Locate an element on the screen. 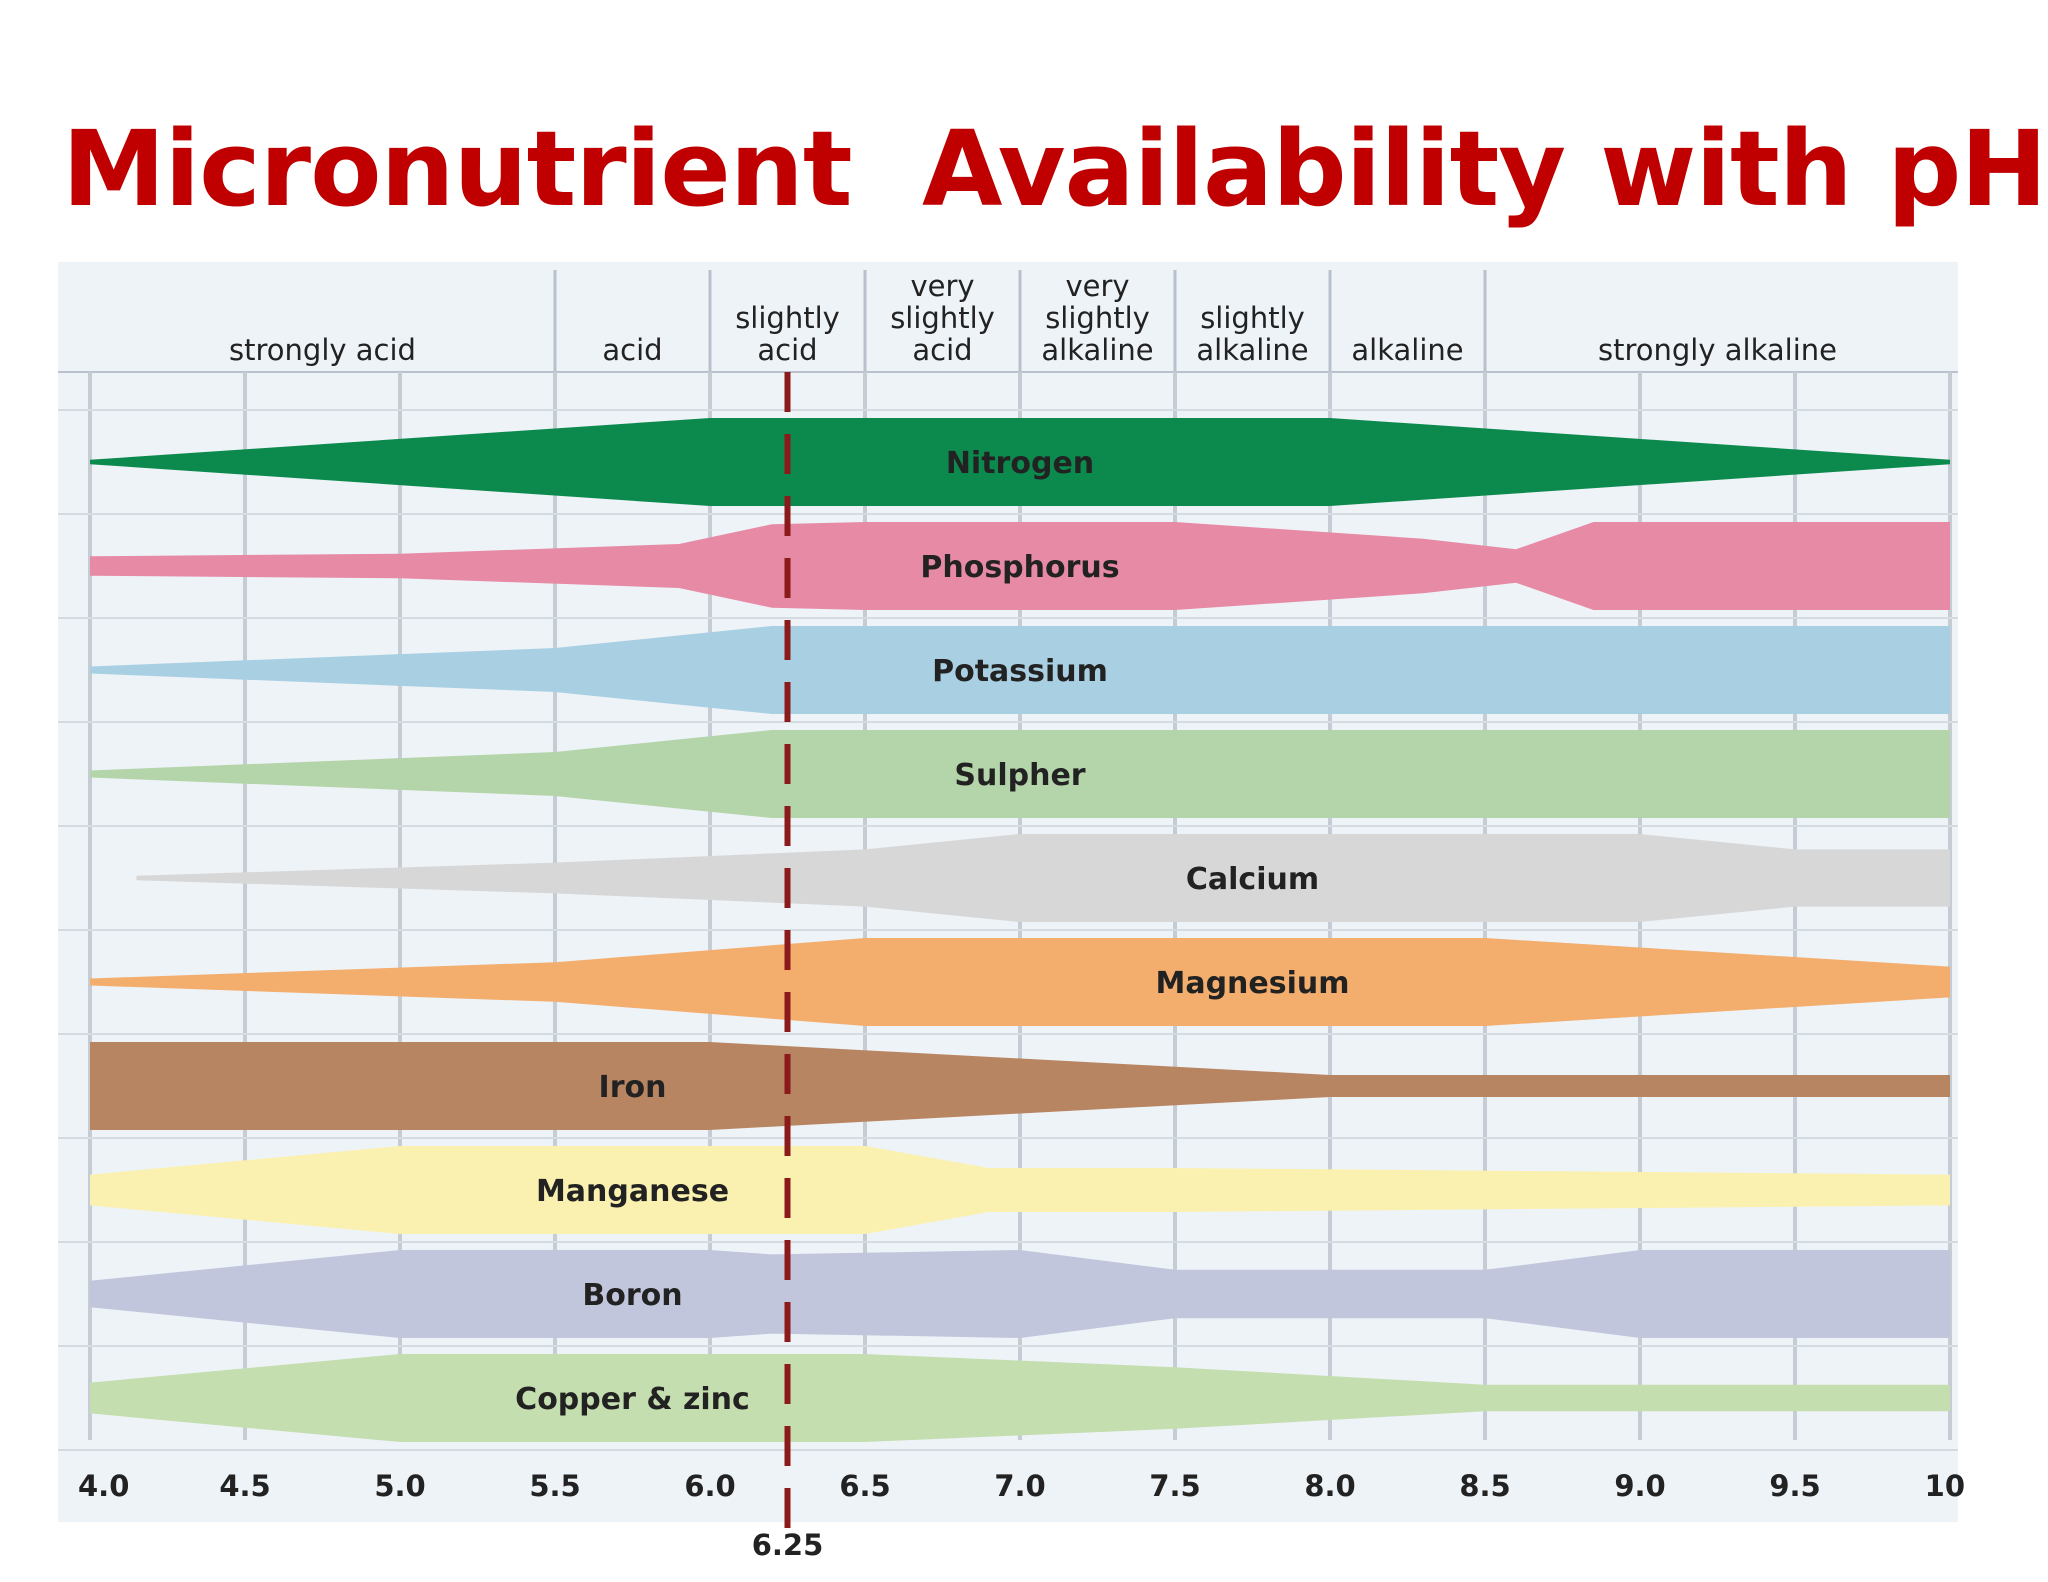  band-nitrogen is located at coordinates (1020, 462).